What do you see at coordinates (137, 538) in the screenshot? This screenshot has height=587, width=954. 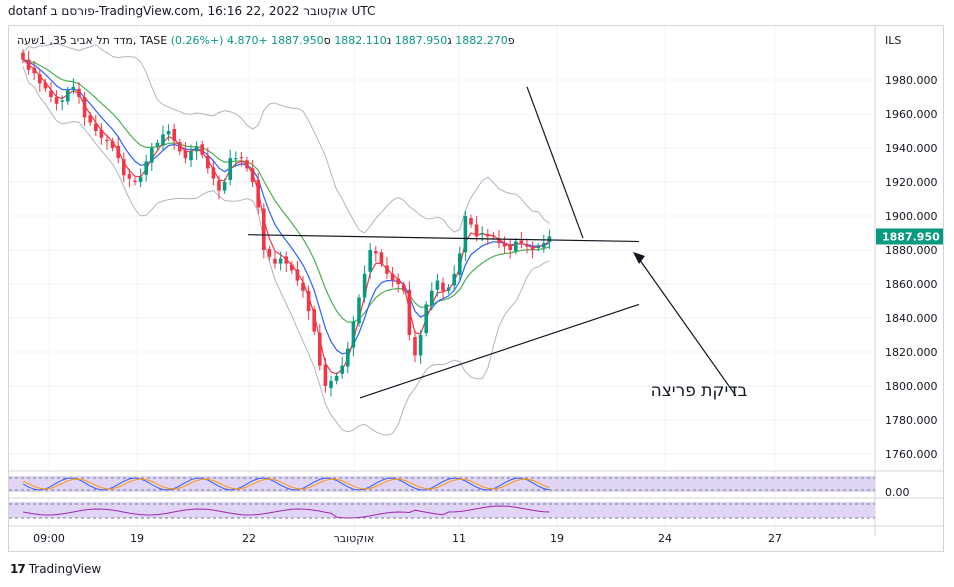 I see `time-label-1: 19` at bounding box center [137, 538].